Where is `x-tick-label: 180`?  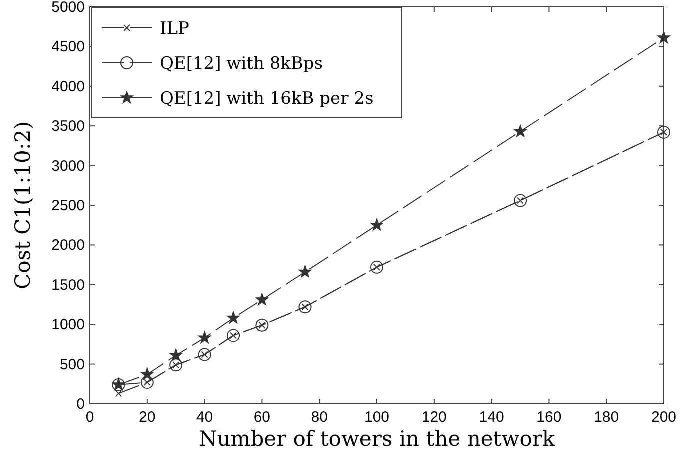
x-tick-label: 180 is located at coordinates (607, 417).